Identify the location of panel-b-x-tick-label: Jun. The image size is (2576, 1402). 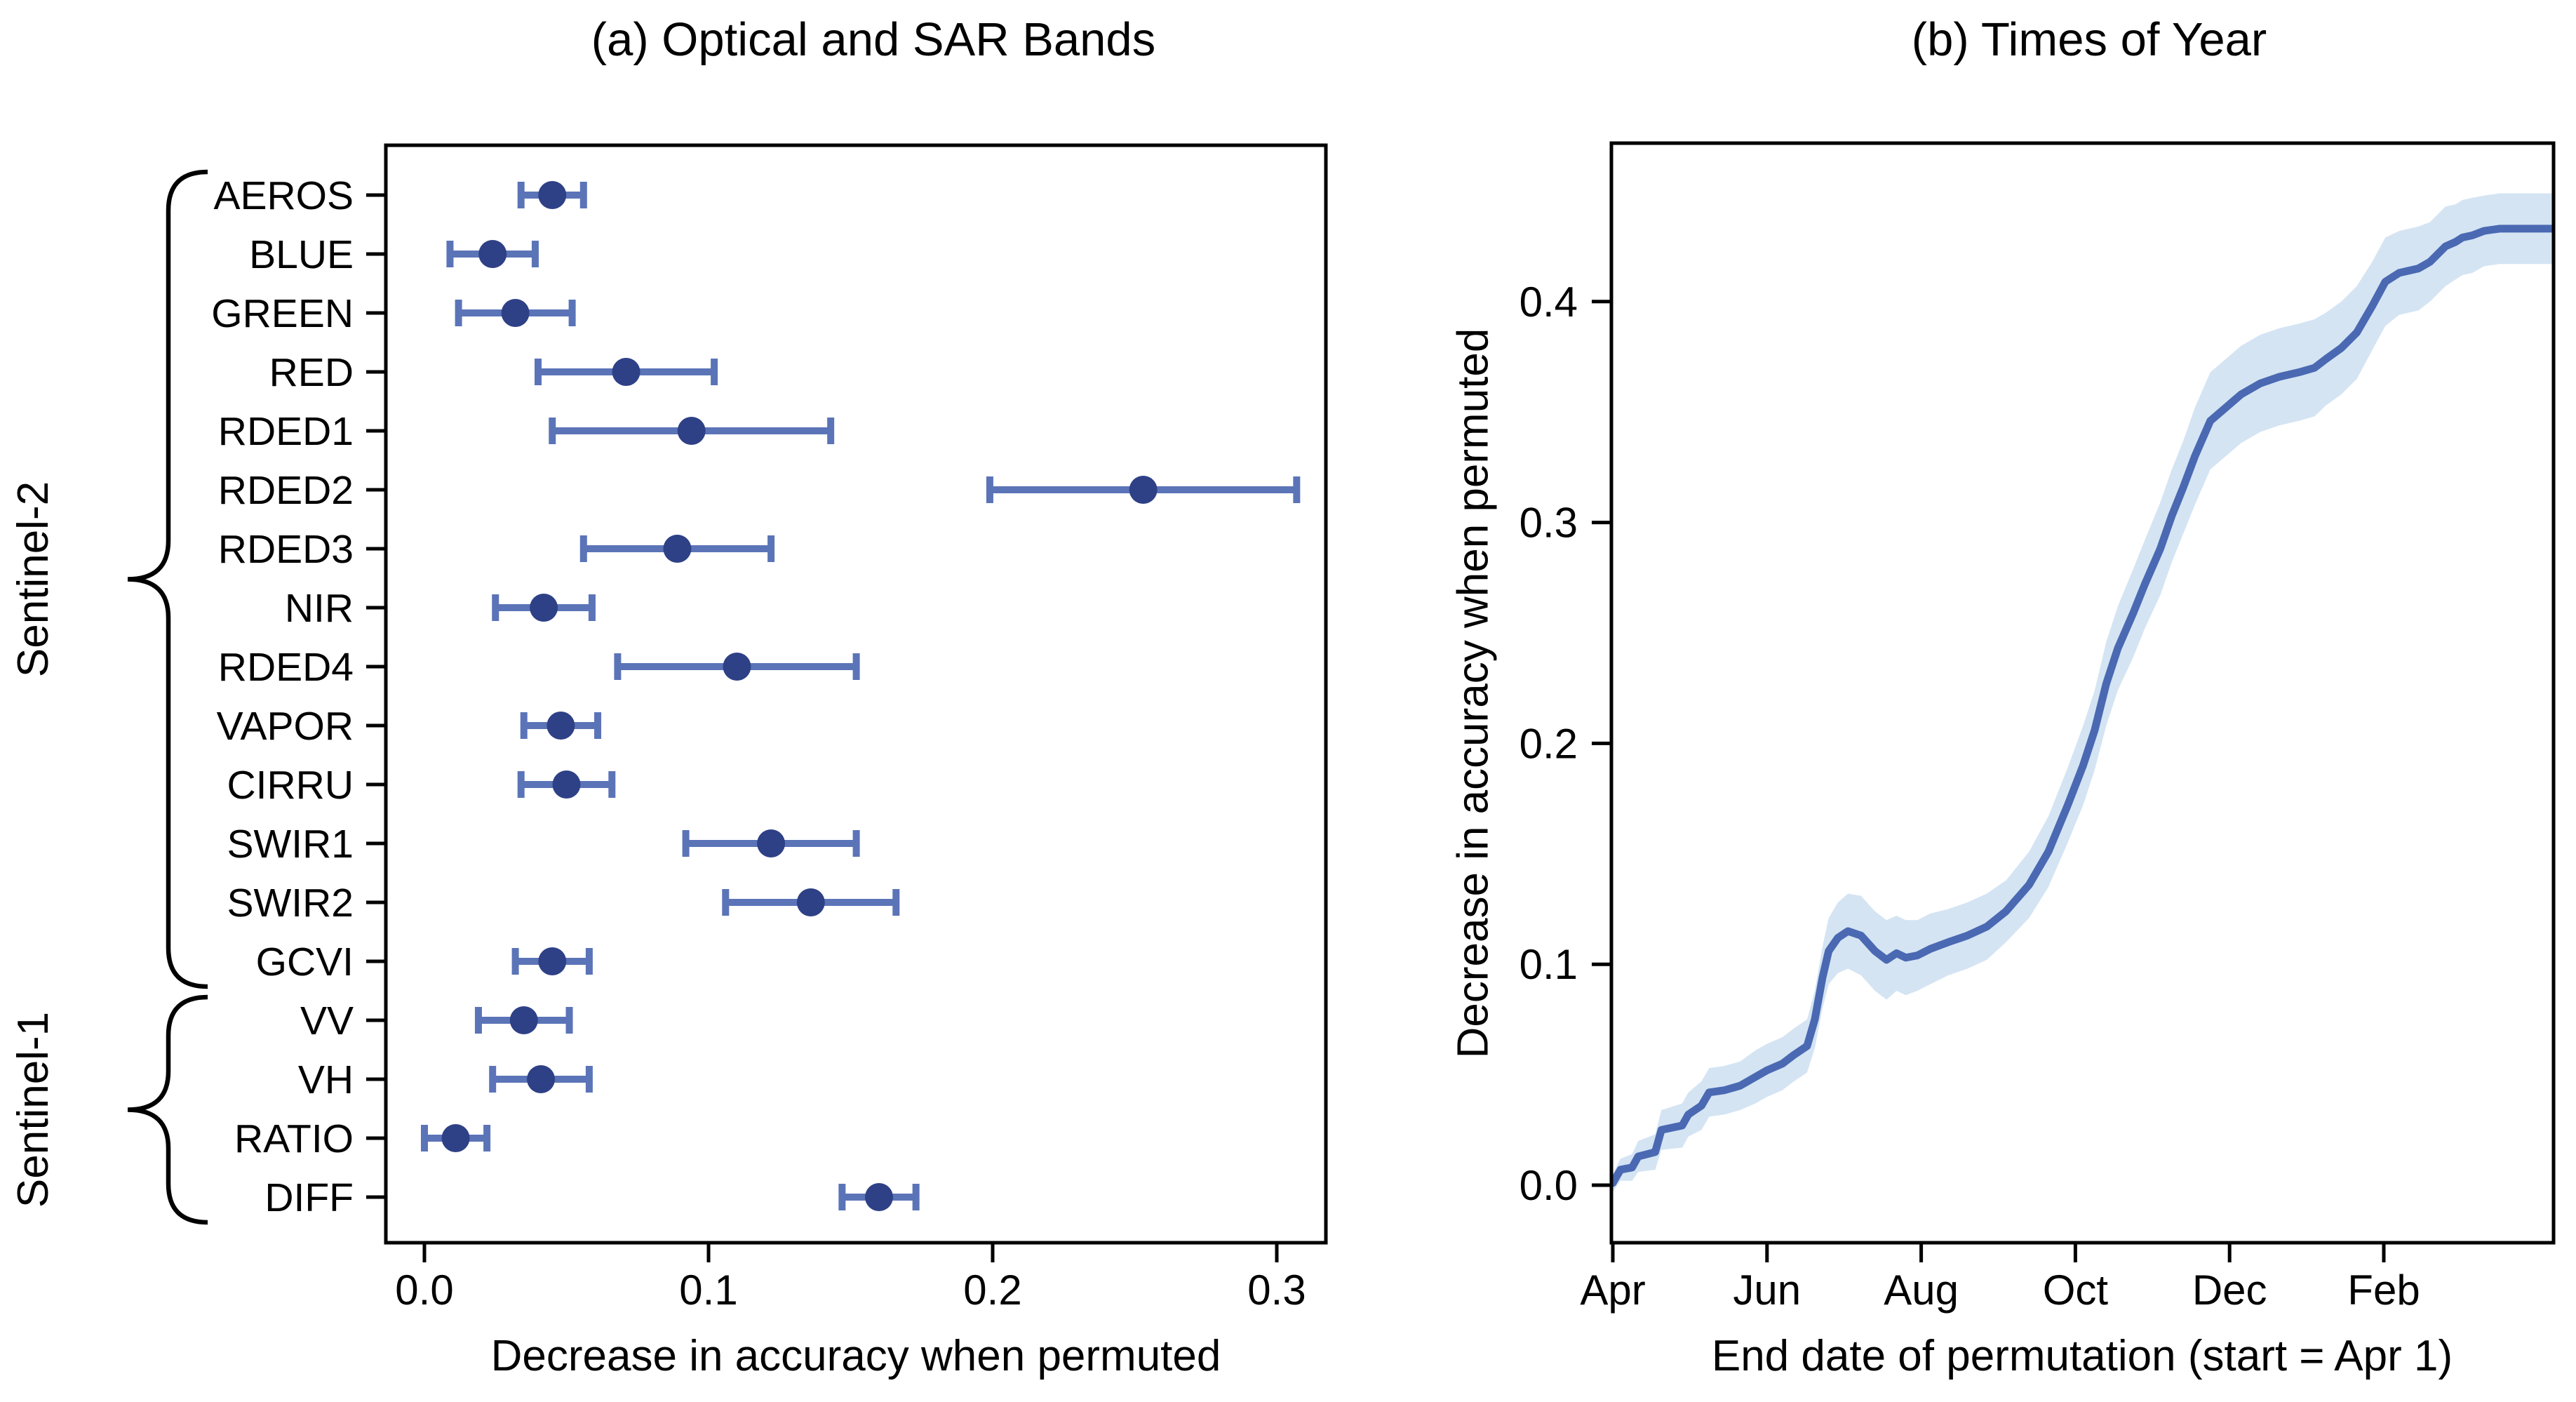
(1767, 1290).